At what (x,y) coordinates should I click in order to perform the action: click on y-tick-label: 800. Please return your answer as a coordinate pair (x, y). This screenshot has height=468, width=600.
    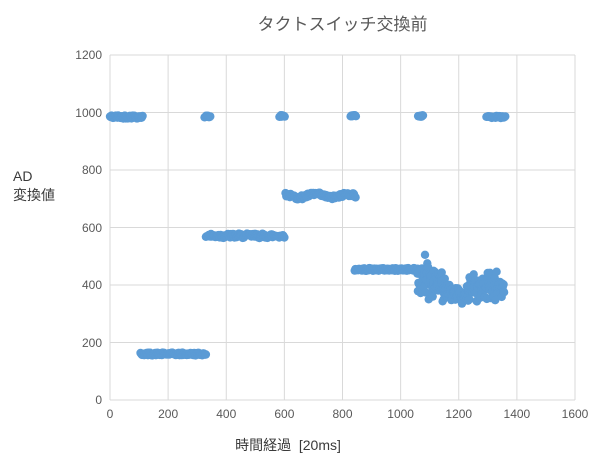
    Looking at the image, I should click on (91, 170).